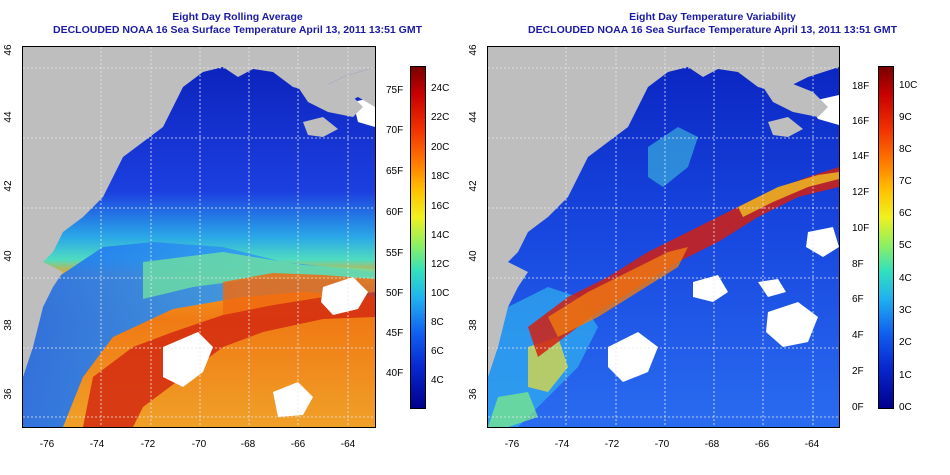 This screenshot has width=950, height=475. I want to click on left-y-tick: 44, so click(8, 117).